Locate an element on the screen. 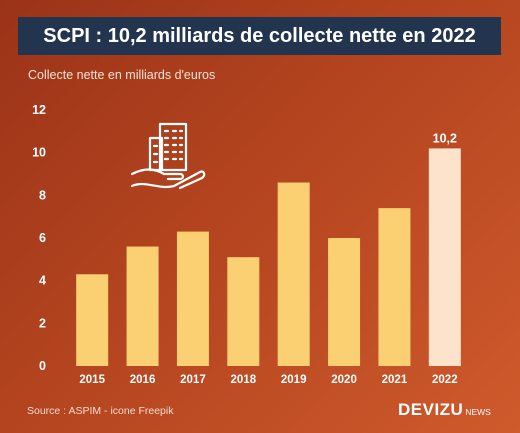  y-tick-label: 10 is located at coordinates (39, 153).